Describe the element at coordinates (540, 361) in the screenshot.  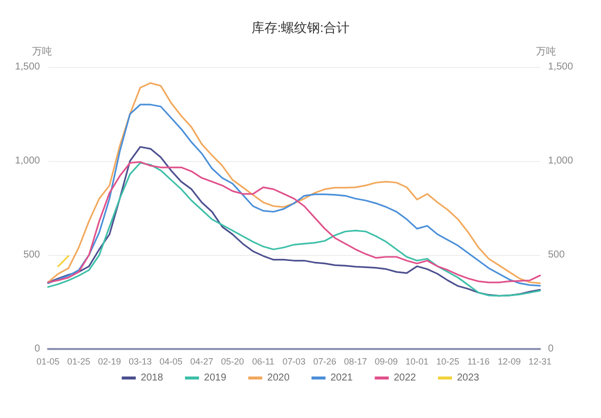
I see `x-tick-label: 12-31` at that location.